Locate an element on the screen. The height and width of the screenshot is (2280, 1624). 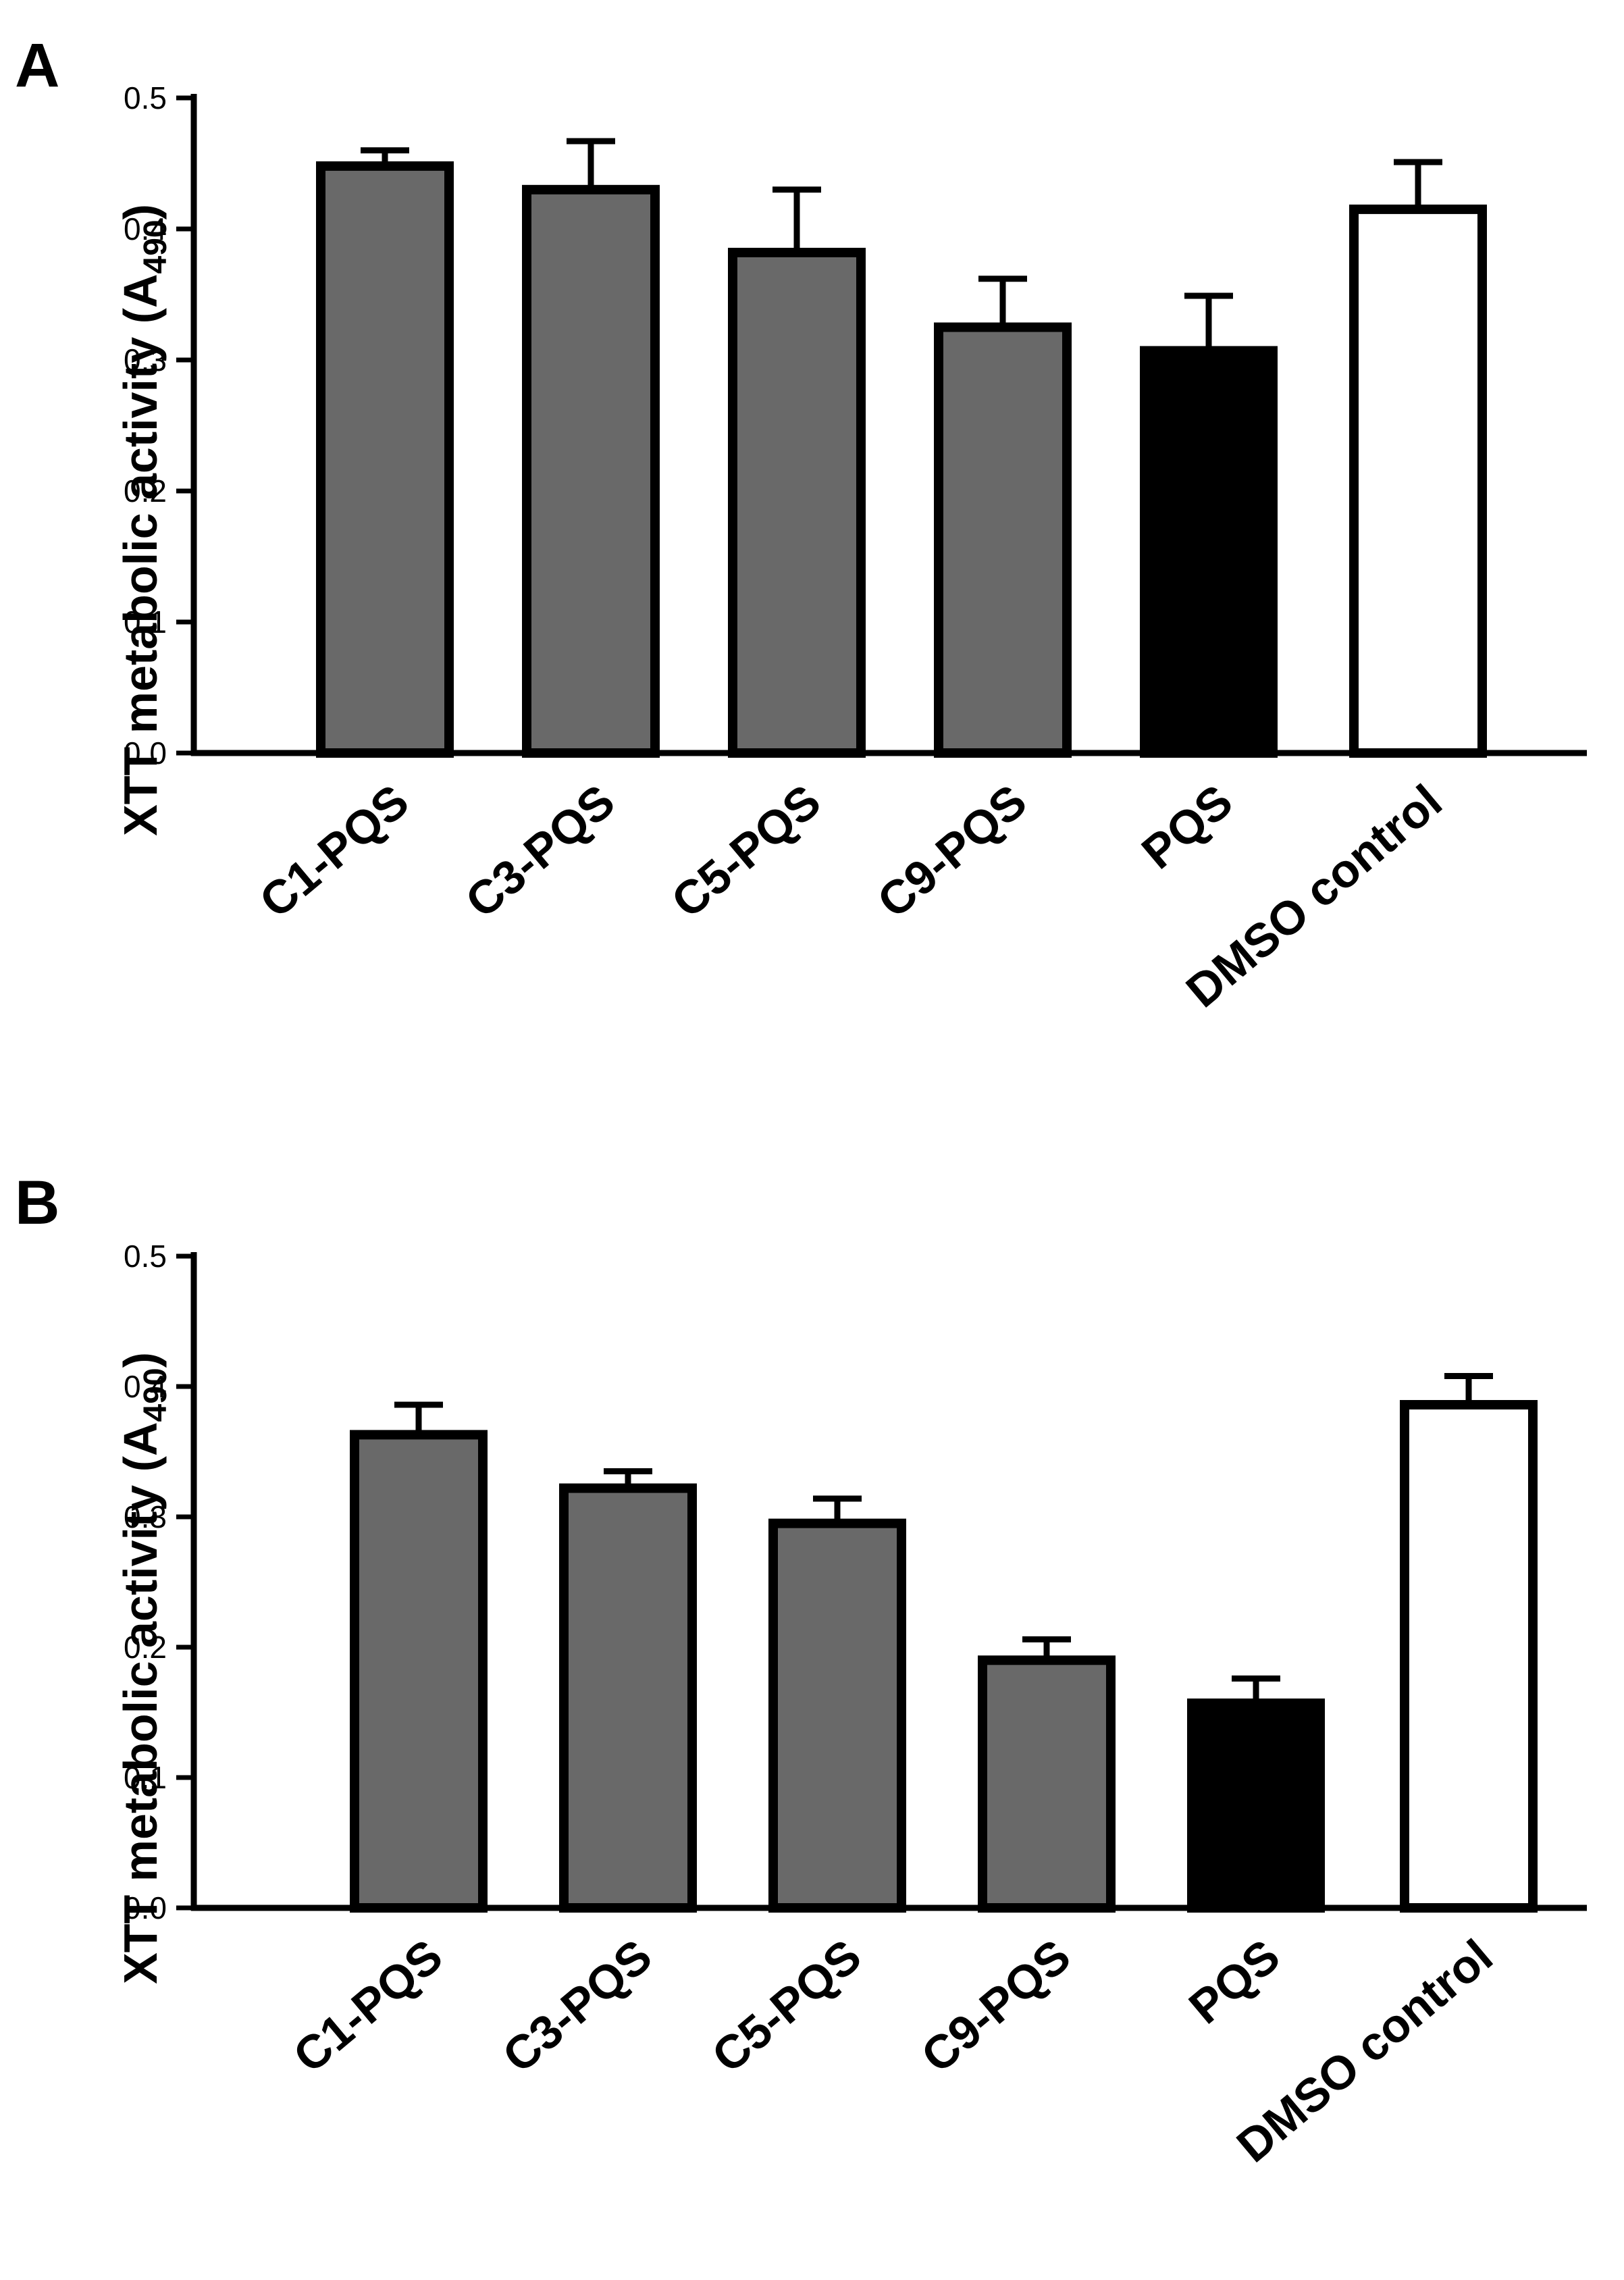
error-bars is located at coordinates (902, 244).